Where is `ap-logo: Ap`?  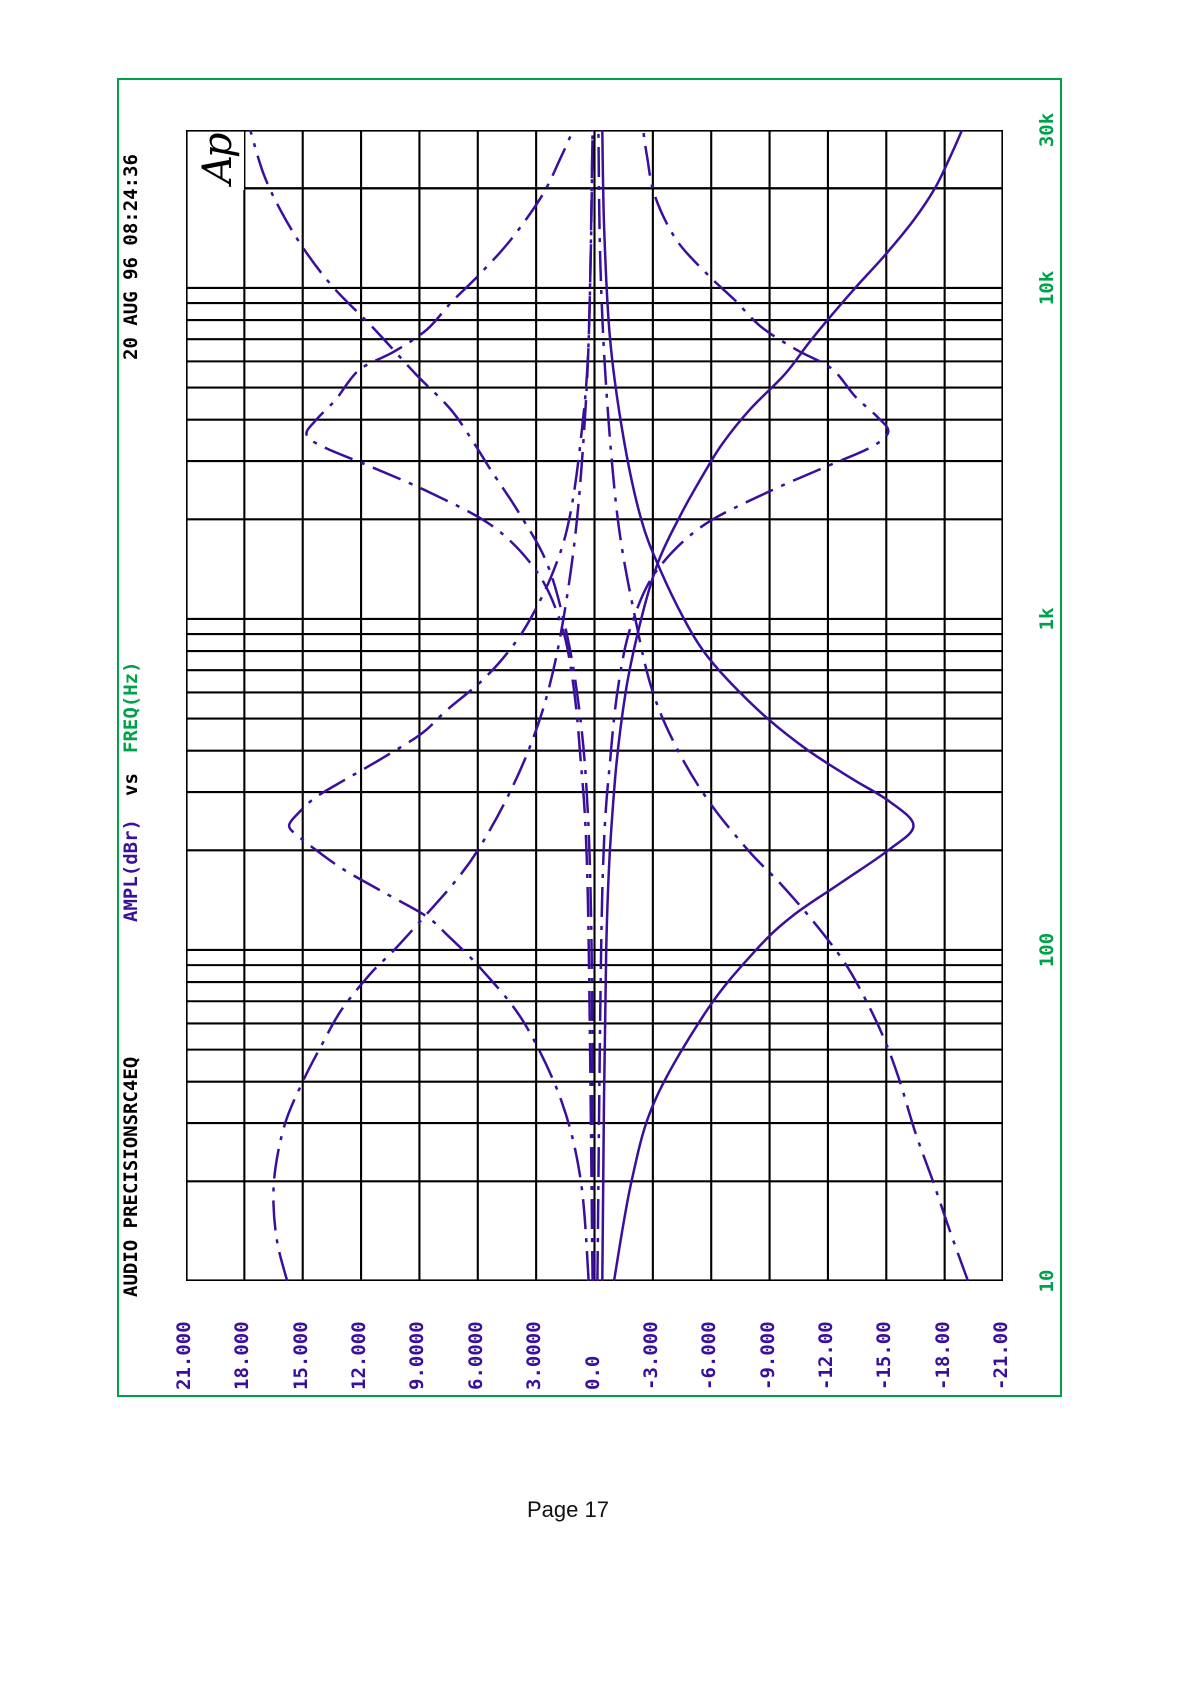
ap-logo: Ap is located at coordinates (218, 160).